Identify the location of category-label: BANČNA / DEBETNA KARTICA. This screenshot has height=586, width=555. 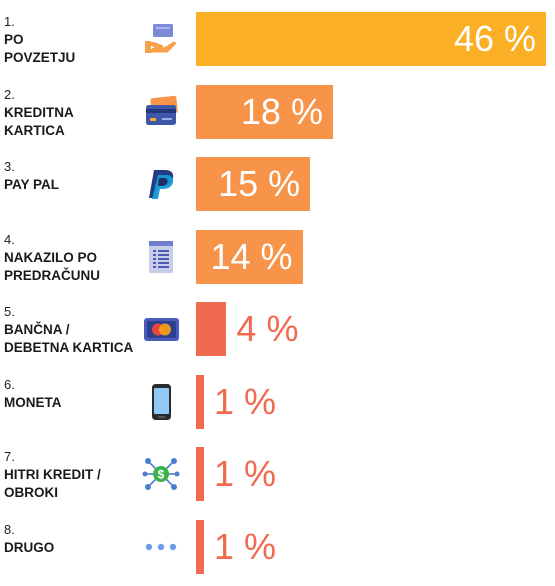
(70, 339).